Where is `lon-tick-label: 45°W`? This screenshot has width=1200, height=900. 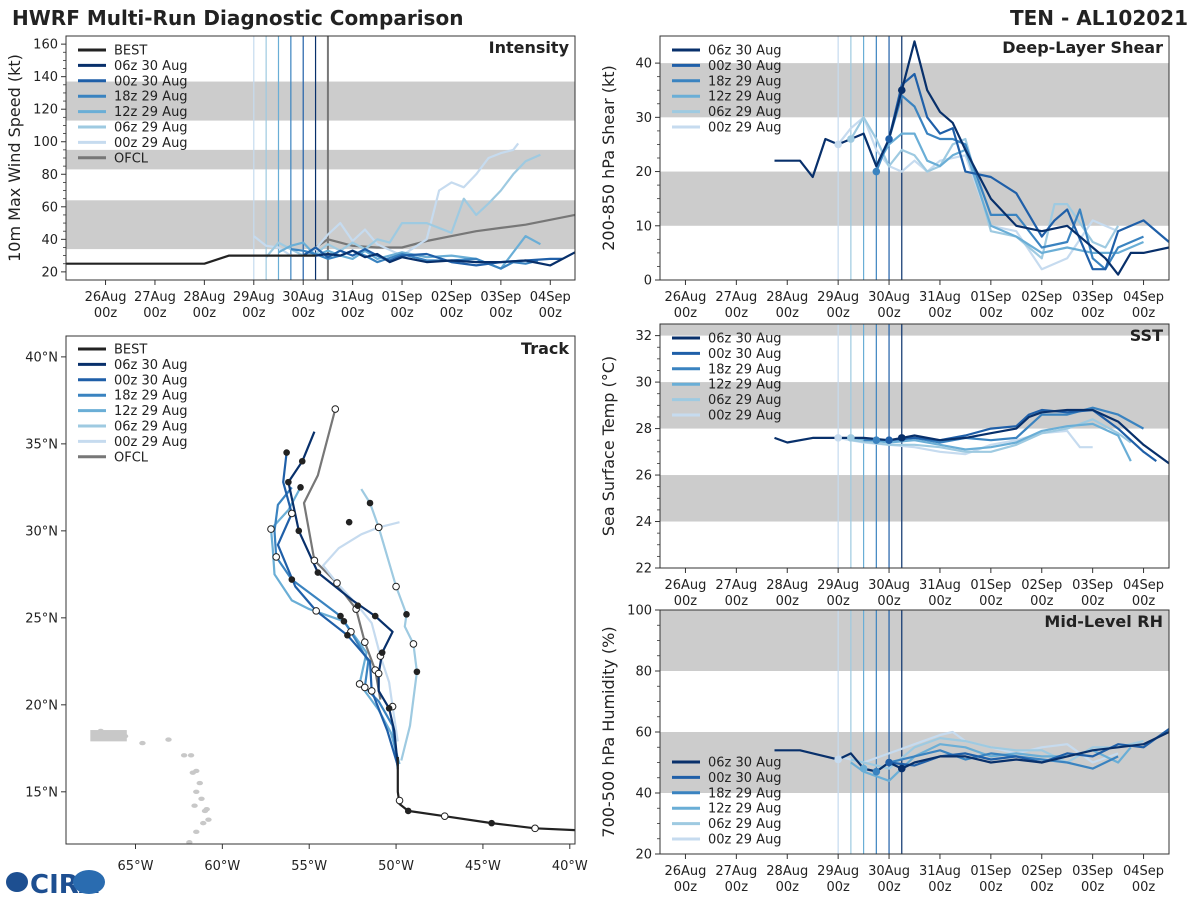 lon-tick-label: 45°W is located at coordinates (483, 866).